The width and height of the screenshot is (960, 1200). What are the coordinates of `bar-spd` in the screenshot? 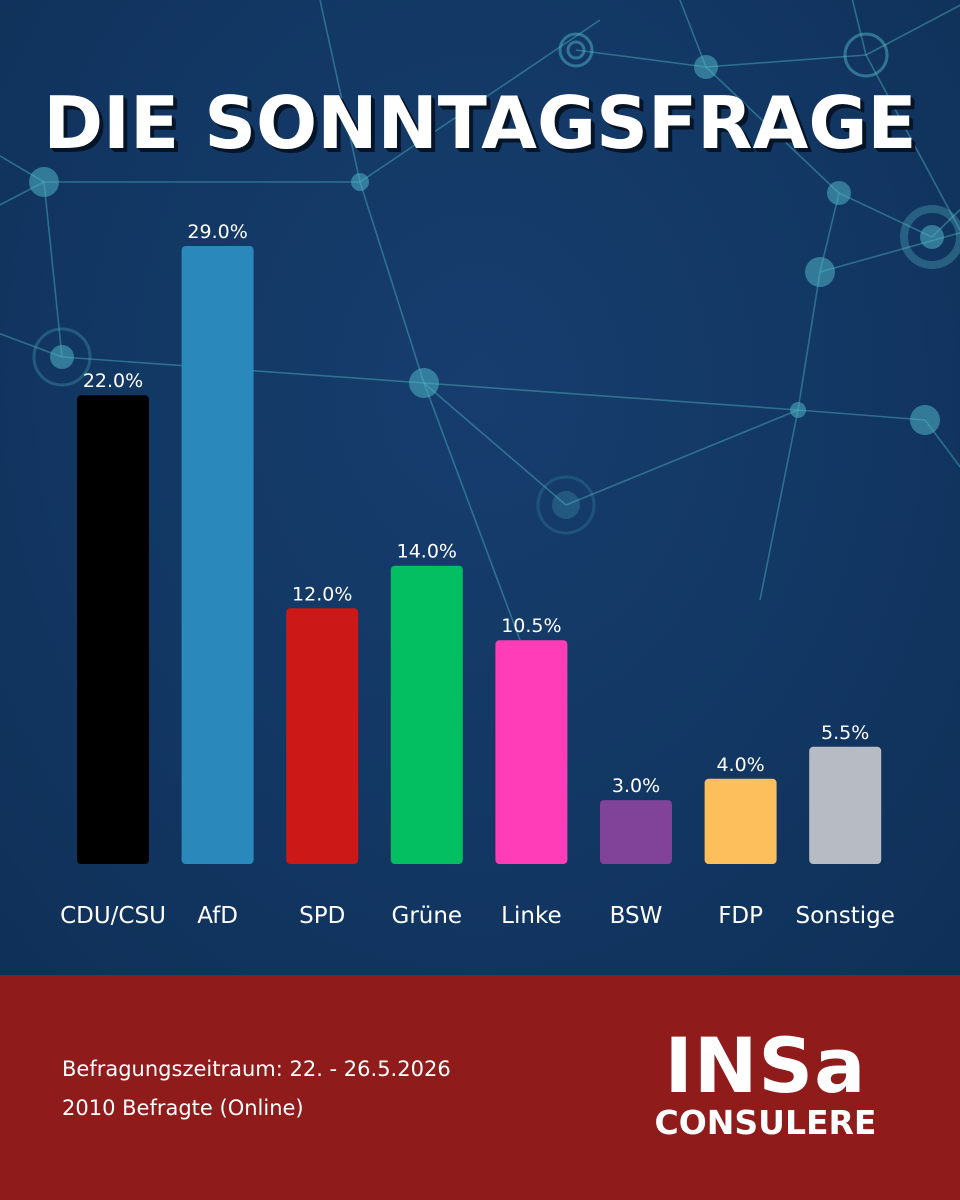 It's located at (322, 736).